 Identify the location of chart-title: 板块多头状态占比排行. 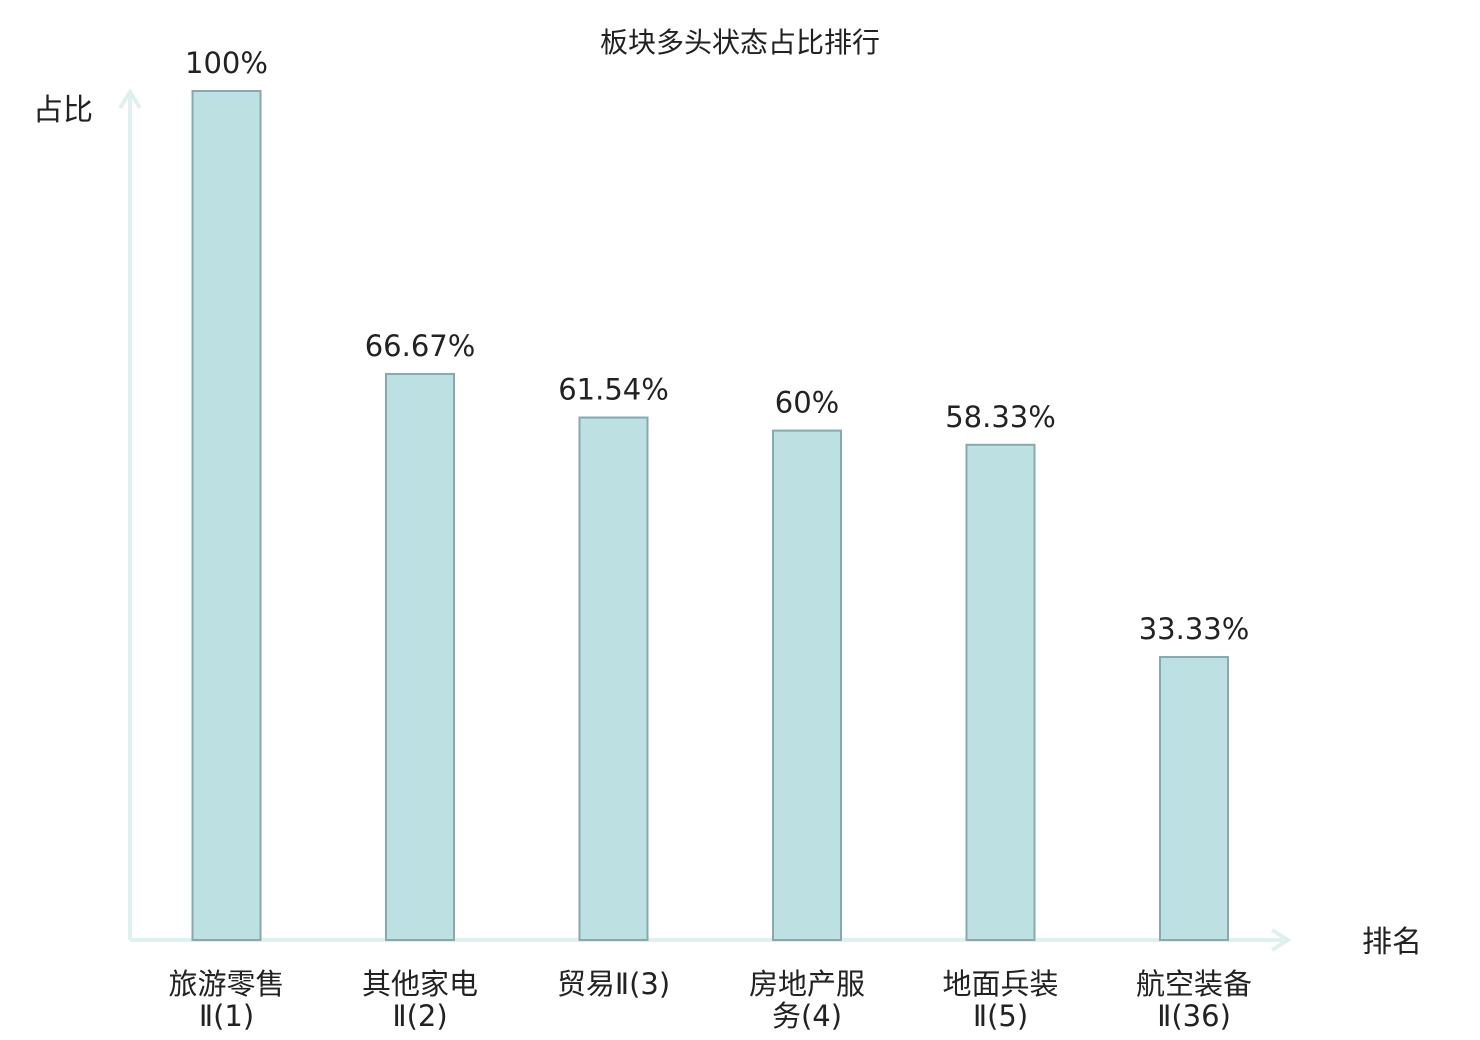
(740, 42).